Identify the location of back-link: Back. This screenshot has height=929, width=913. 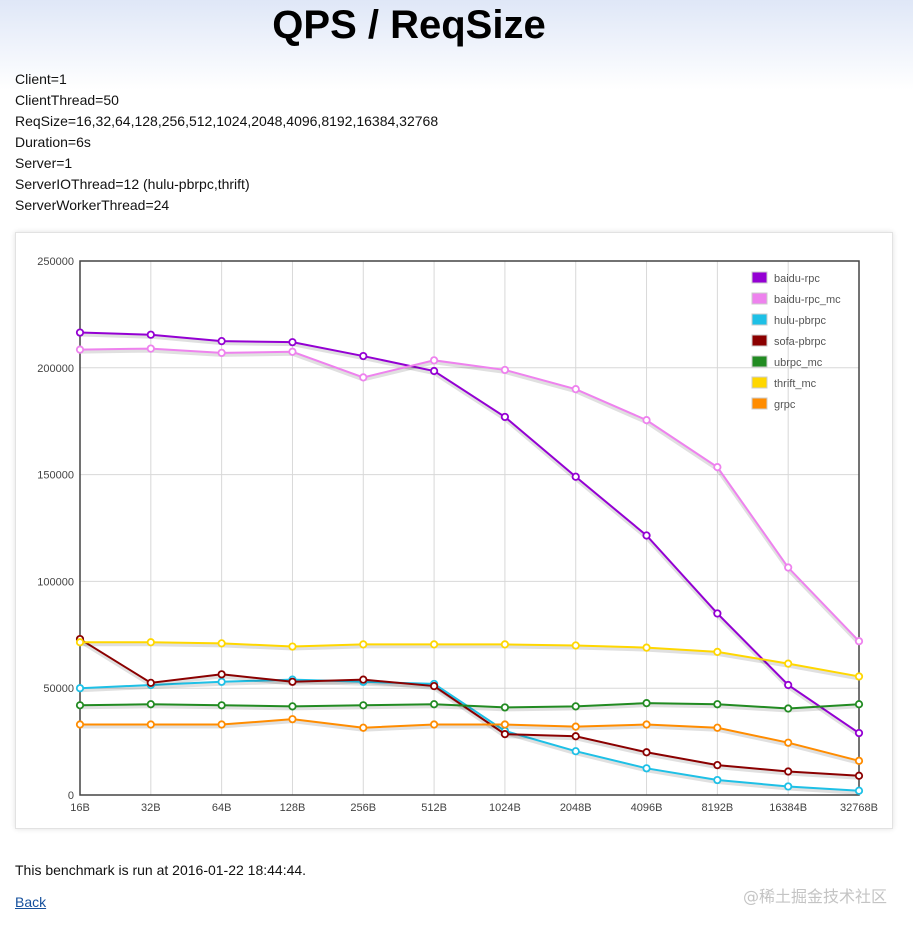
(31, 902).